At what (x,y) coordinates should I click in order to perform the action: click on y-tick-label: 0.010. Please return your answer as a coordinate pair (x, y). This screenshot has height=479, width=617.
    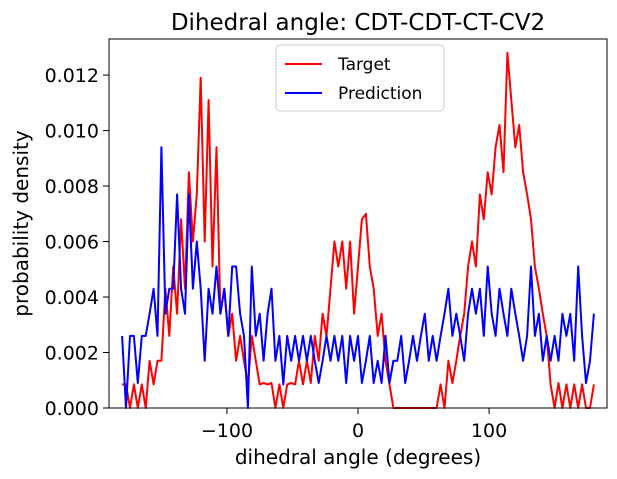
    Looking at the image, I should click on (72, 132).